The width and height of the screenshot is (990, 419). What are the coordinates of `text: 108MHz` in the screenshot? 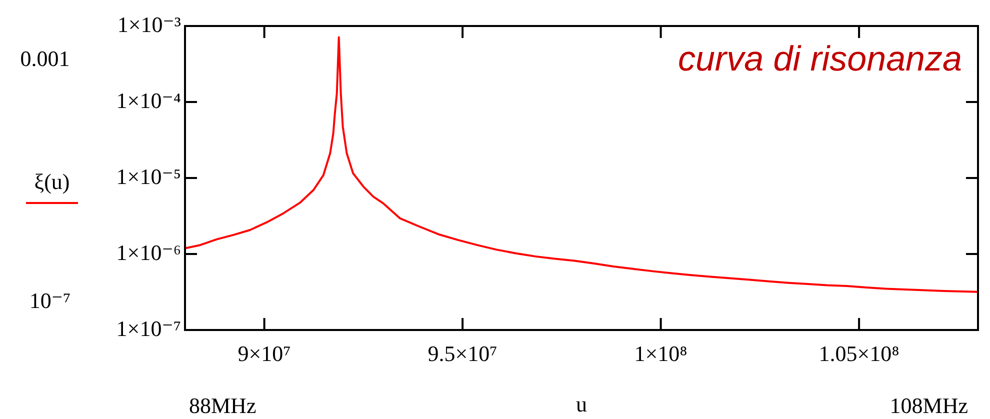 It's located at (929, 405).